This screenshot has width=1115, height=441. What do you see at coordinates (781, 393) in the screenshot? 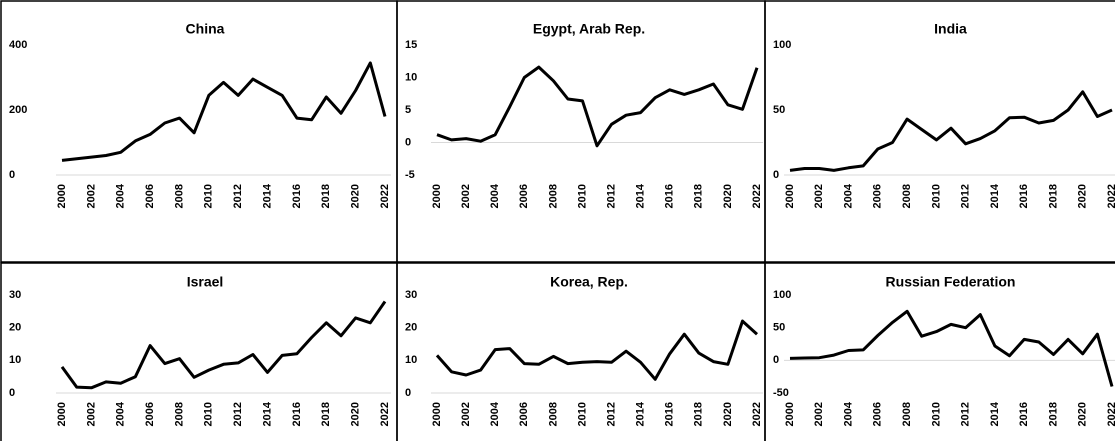
I see `y-tick-label: -50` at bounding box center [781, 393].